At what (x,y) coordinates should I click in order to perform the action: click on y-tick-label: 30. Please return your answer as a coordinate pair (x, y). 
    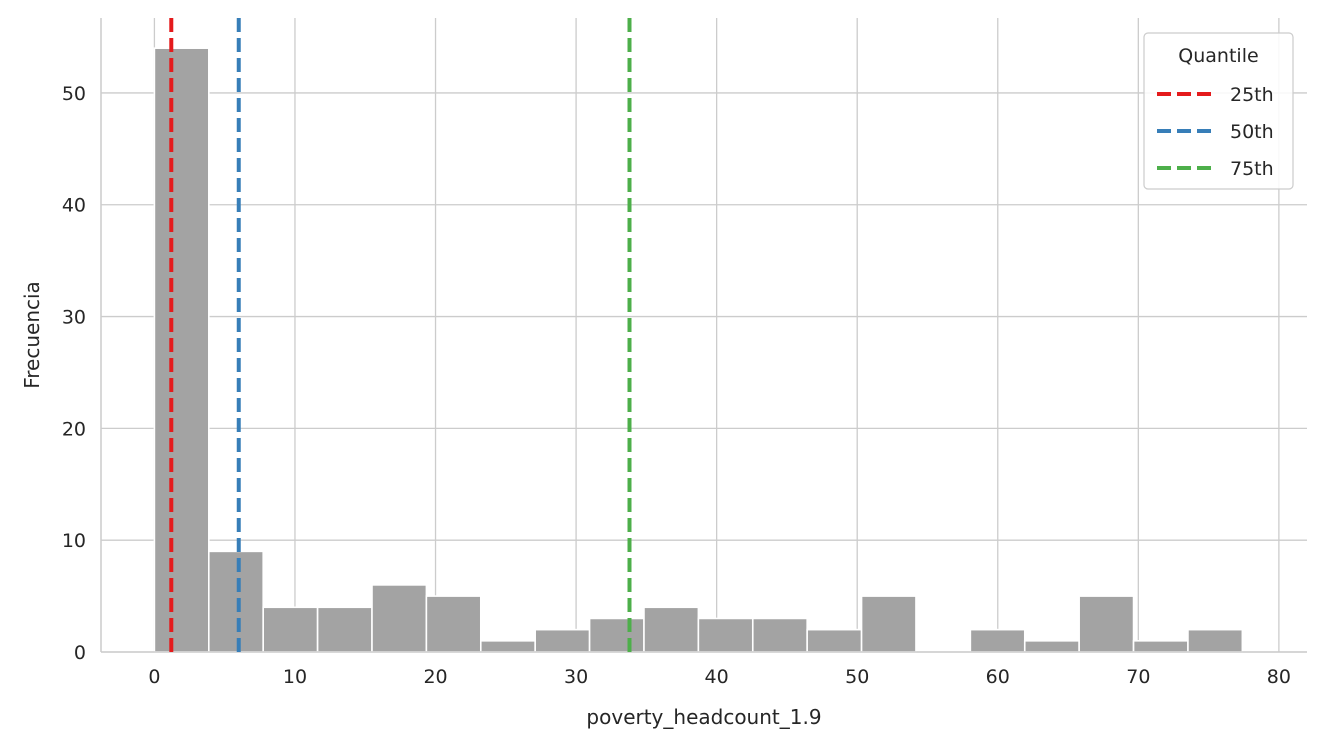
    Looking at the image, I should click on (74, 318).